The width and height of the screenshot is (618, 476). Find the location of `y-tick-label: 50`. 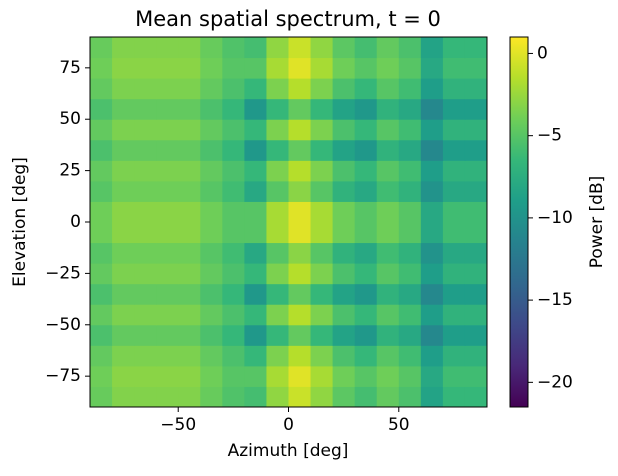

y-tick-label: 50 is located at coordinates (70, 119).